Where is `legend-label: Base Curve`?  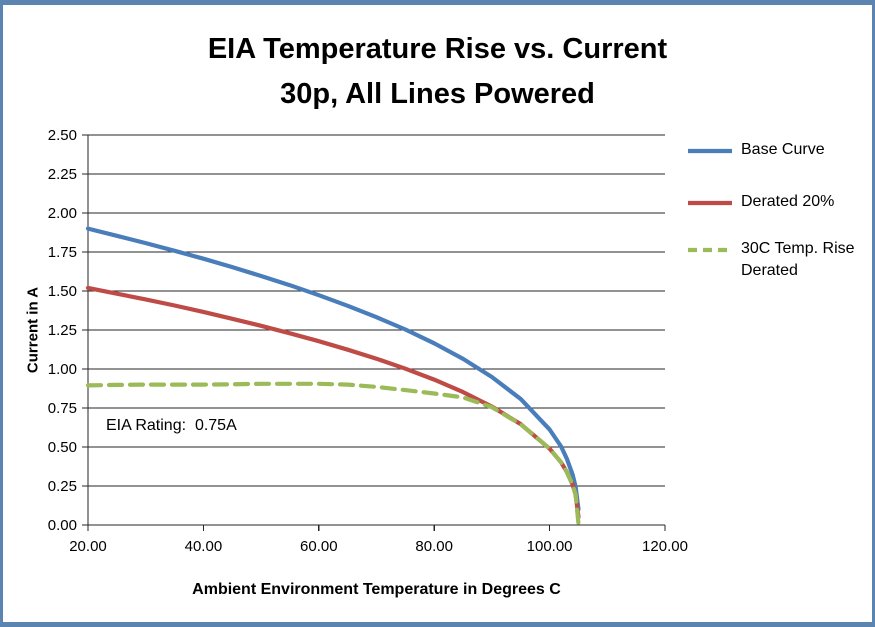
legend-label: Base Curve is located at coordinates (783, 149).